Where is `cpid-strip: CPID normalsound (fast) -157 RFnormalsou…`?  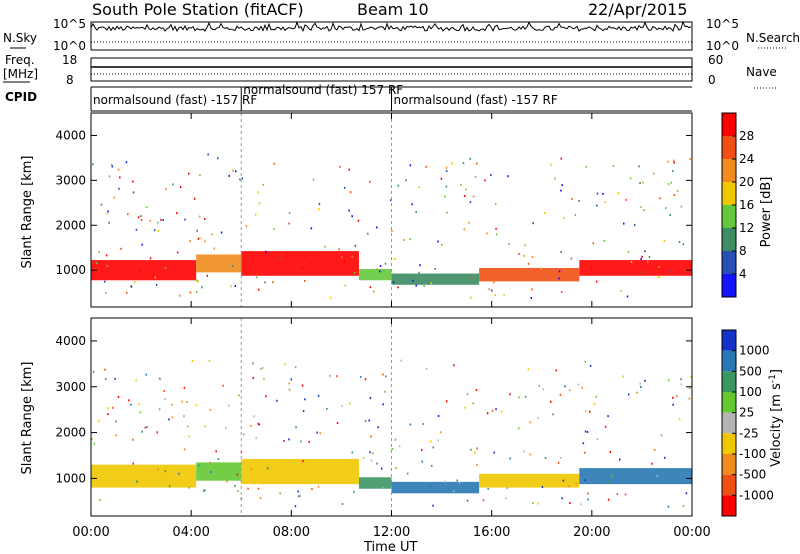 cpid-strip: CPID normalsound (fast) -157 RFnormalsou… is located at coordinates (348, 97).